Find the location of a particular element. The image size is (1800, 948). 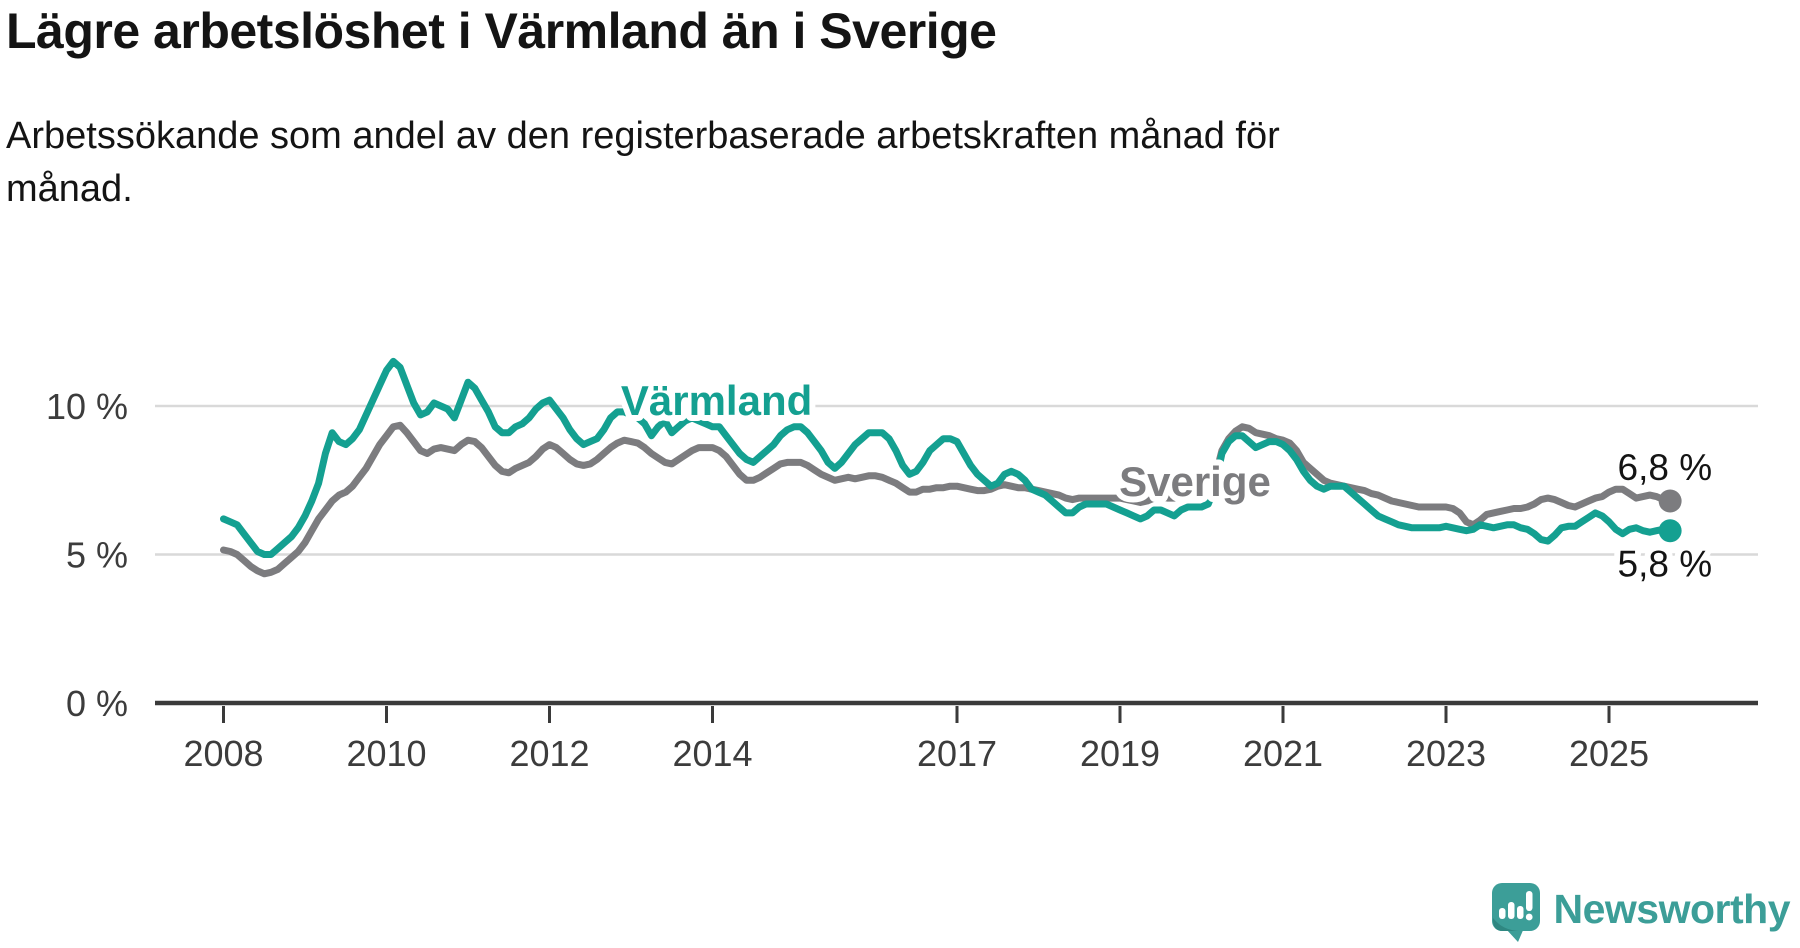

y-tick-label-0pct: 0 % is located at coordinates (97, 703).